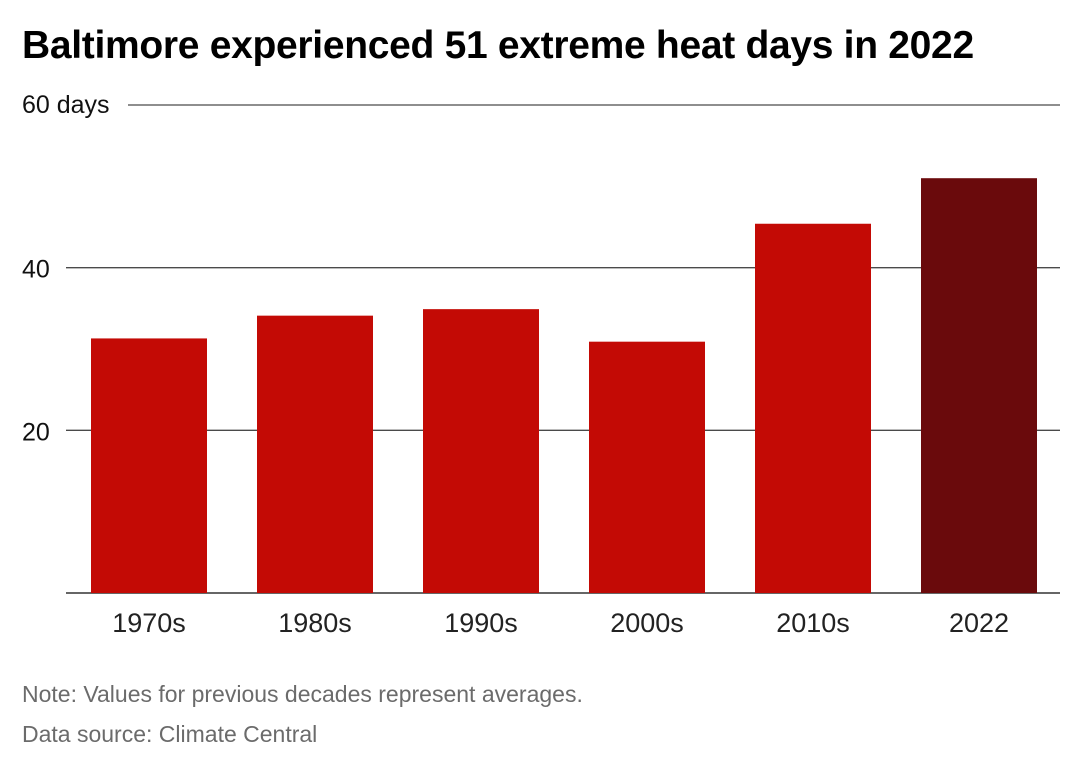  Describe the element at coordinates (66, 268) in the screenshot. I see `y-axis-labels: 20 40 60 days` at that location.